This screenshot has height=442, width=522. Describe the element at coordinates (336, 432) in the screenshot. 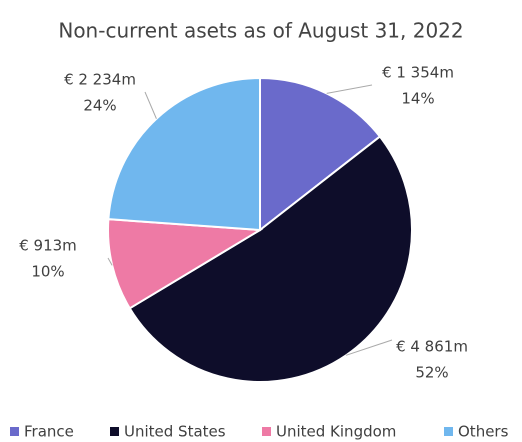

I see `legend-label: United Kingdom` at that location.